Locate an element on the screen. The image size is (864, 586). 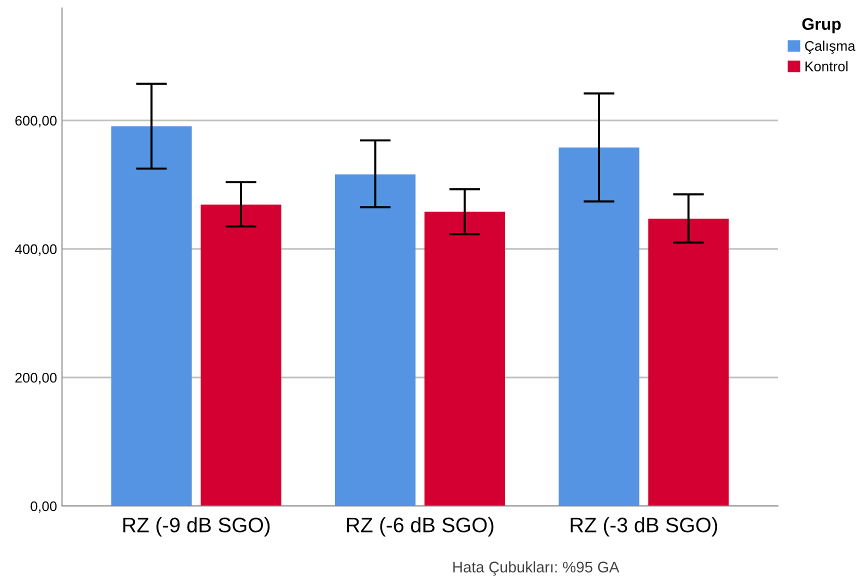
x-tick-label: RZ (-6 dB SGO) is located at coordinates (420, 527).